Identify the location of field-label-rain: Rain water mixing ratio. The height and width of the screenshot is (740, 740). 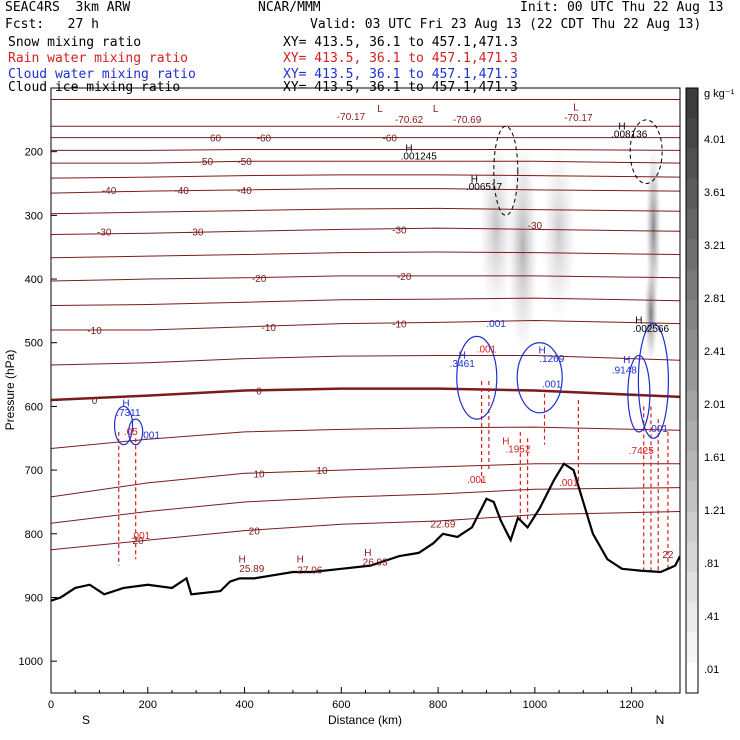
(98, 58).